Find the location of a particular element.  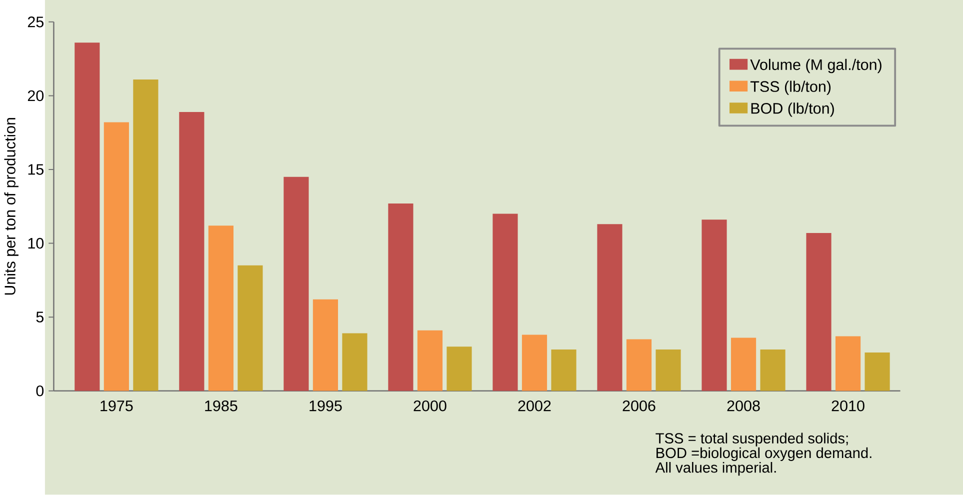

y-tick-label: 25 is located at coordinates (36, 22).